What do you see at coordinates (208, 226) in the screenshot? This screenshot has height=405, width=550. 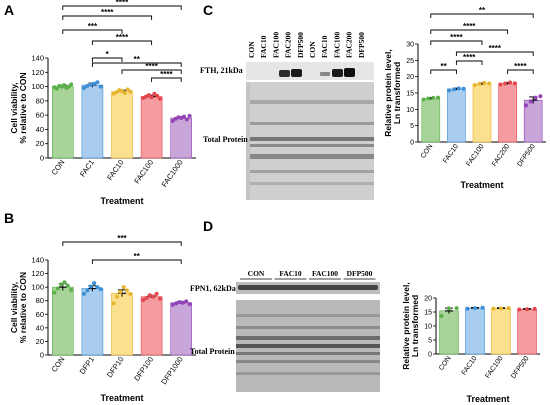 I see `panel-letter-D: D` at bounding box center [208, 226].